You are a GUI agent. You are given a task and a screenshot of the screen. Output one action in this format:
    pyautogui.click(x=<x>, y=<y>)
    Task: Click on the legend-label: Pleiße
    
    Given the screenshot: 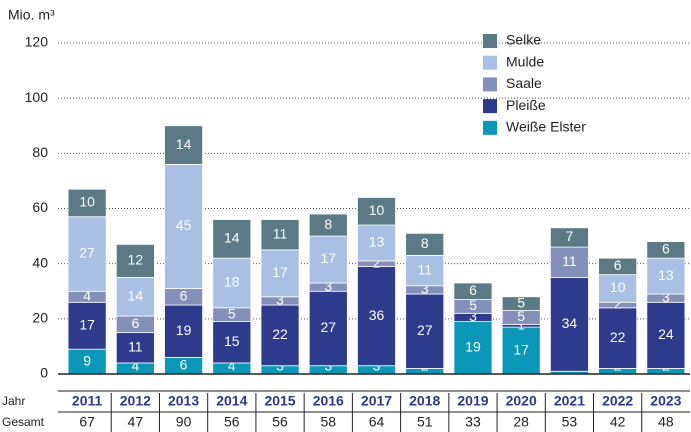 What is the action you would take?
    pyautogui.click(x=526, y=105)
    